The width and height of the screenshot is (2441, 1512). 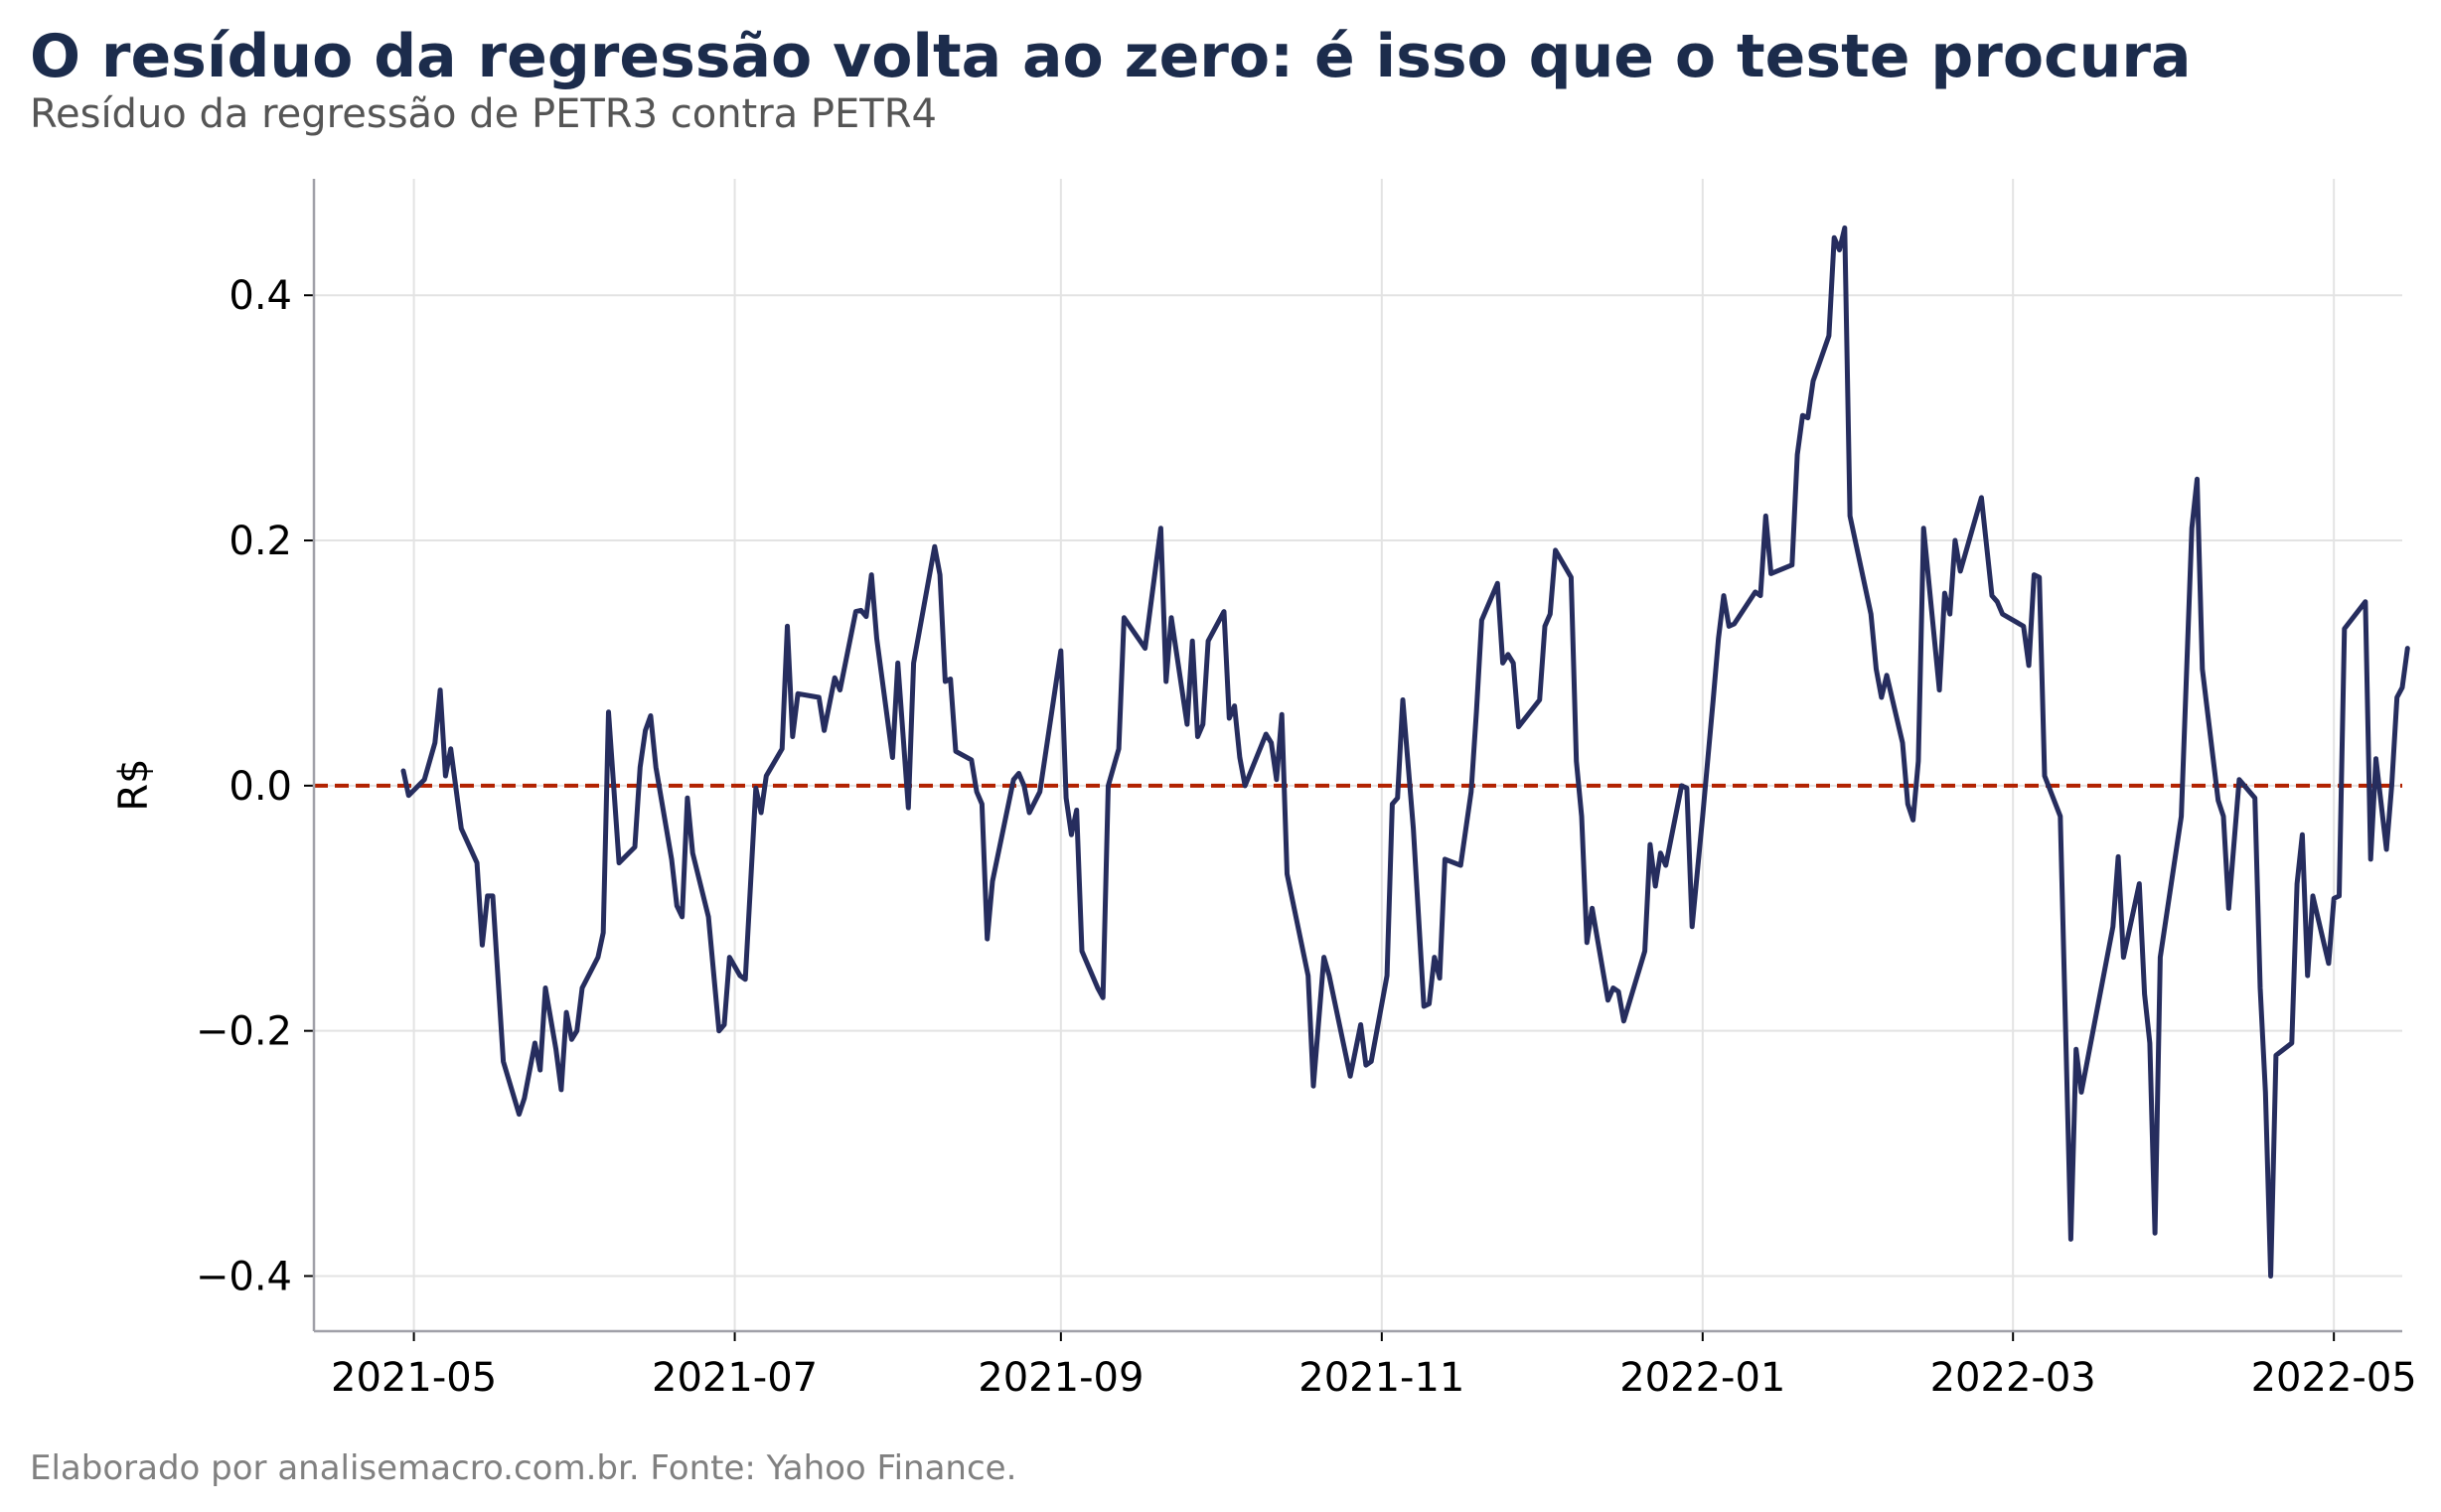 I want to click on y-tick-label: −0.2, so click(x=244, y=1032).